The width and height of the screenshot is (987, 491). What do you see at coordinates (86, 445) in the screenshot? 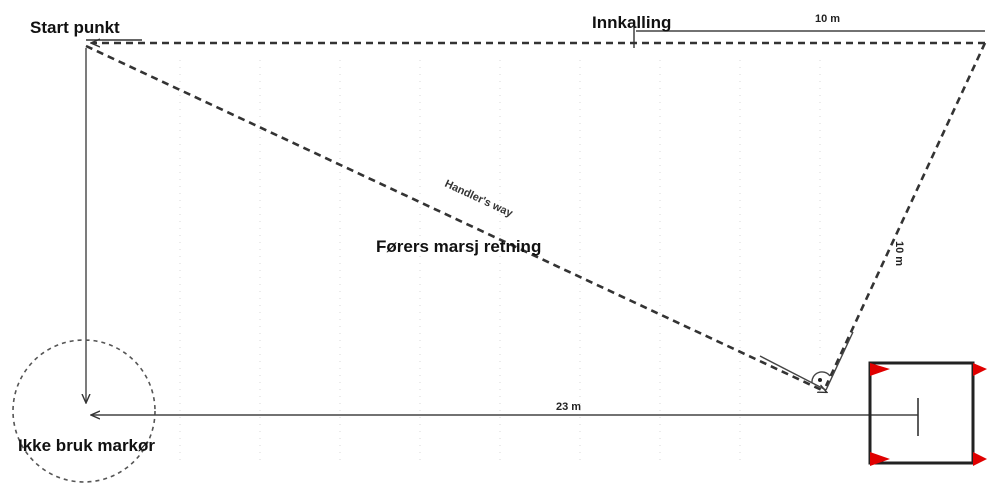
I see `no-marker-label: Ikke bruk markør` at bounding box center [86, 445].